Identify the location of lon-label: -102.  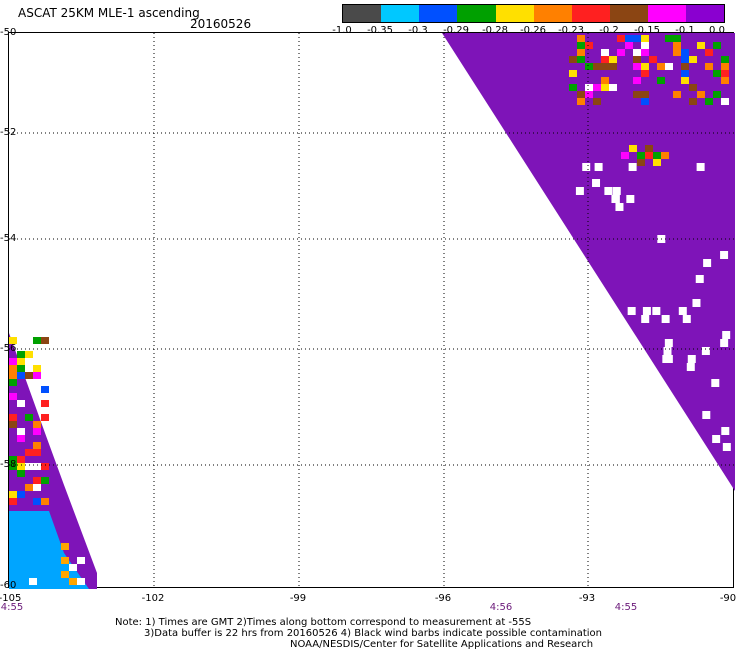
(153, 598).